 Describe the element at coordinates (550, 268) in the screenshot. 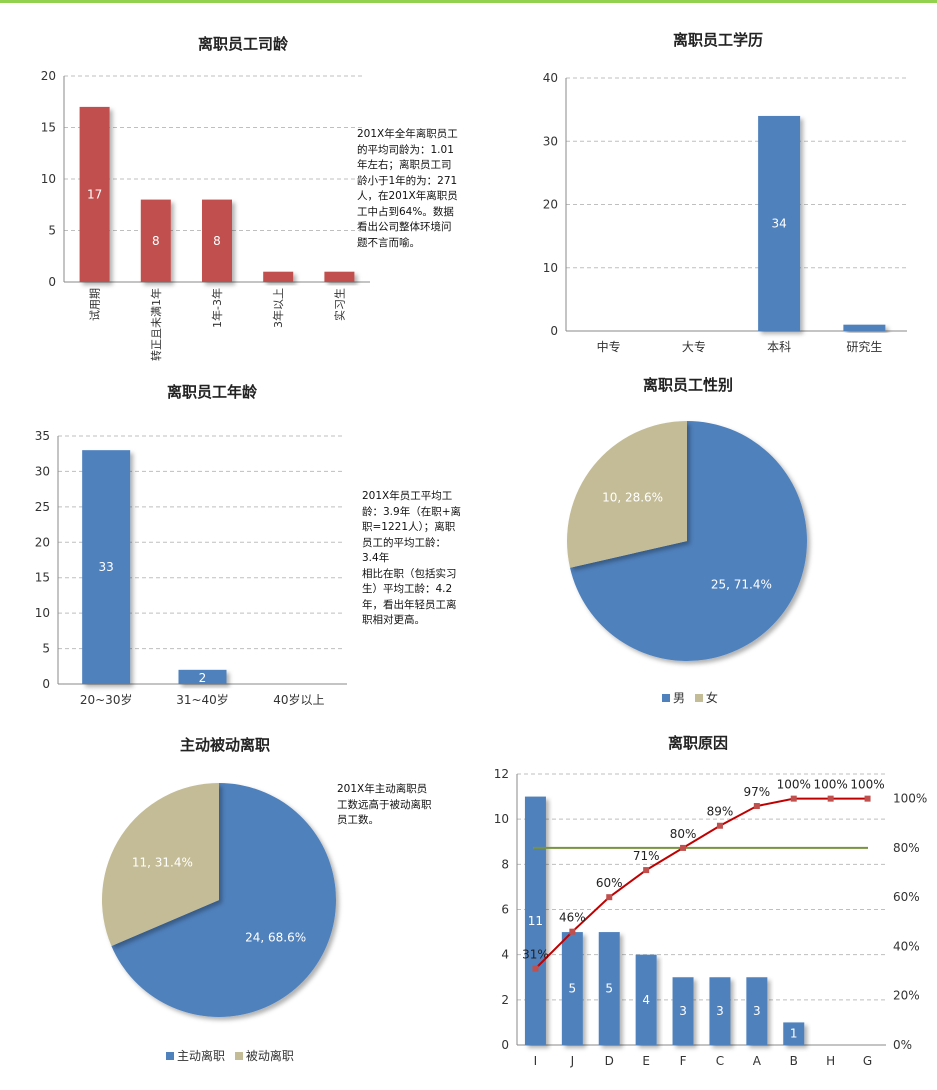

I see `education-y-tick-label: 10` at that location.